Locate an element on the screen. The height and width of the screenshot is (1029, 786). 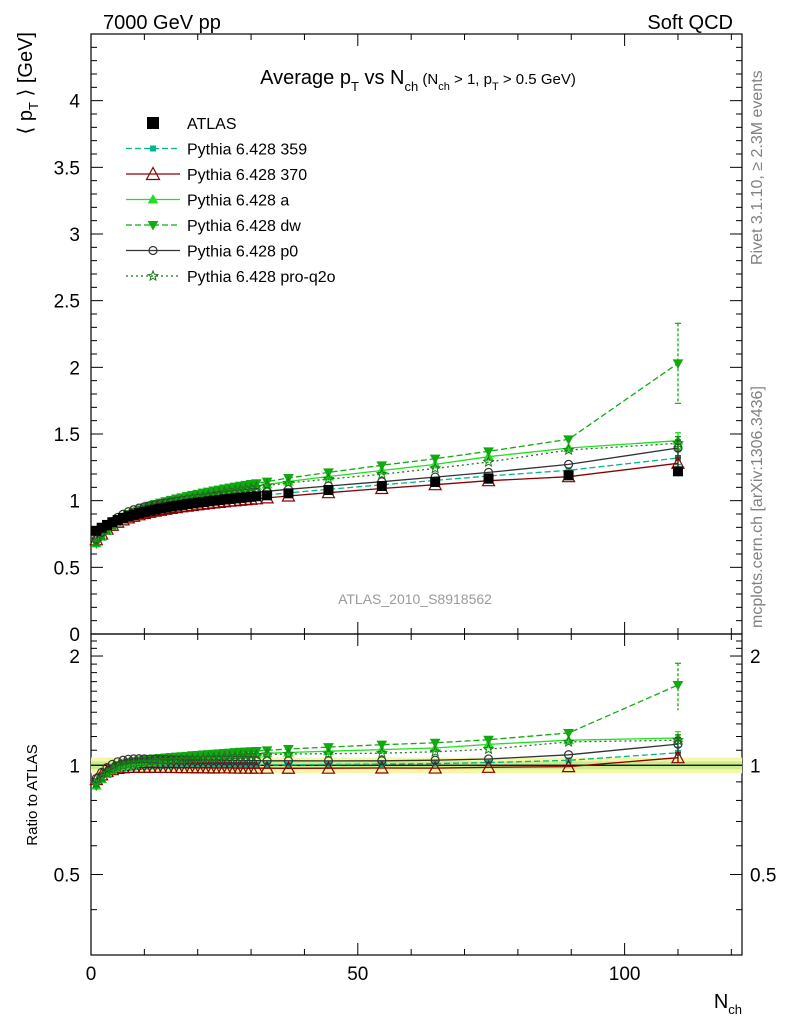
series-pythia-6-428-a is located at coordinates (387, 490).